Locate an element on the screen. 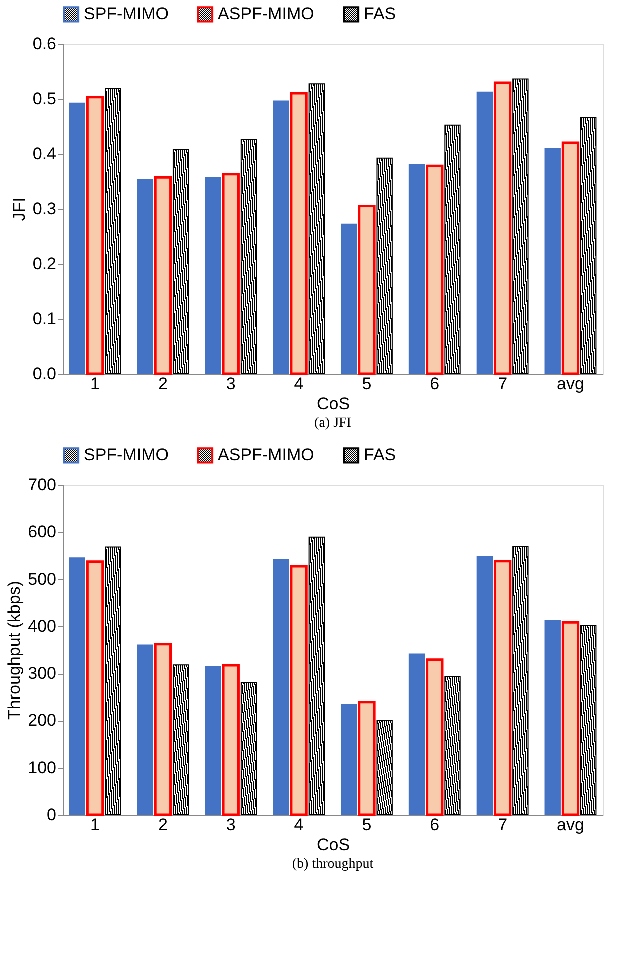  y-tick-label: 500 is located at coordinates (42, 579).